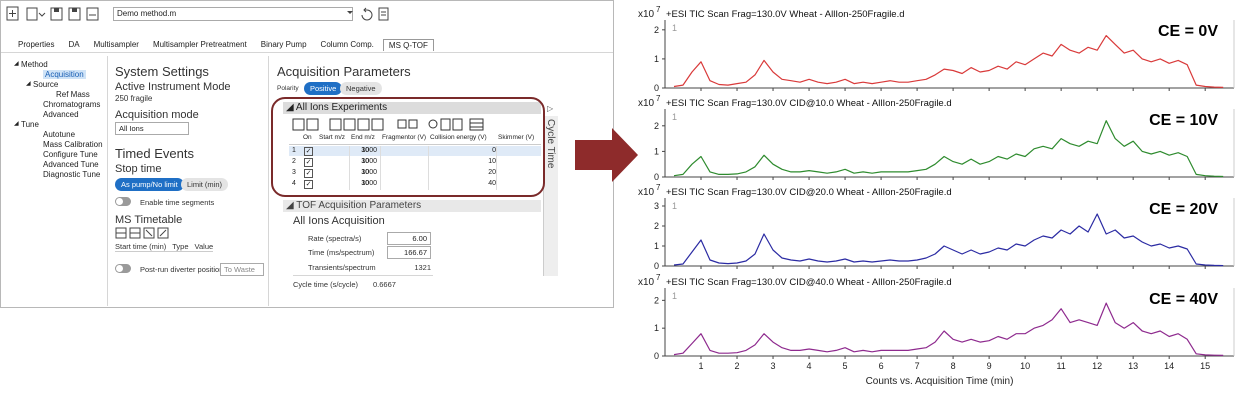 The height and width of the screenshot is (402, 1245). What do you see at coordinates (384, 284) in the screenshot?
I see `value: 0.6667` at bounding box center [384, 284].